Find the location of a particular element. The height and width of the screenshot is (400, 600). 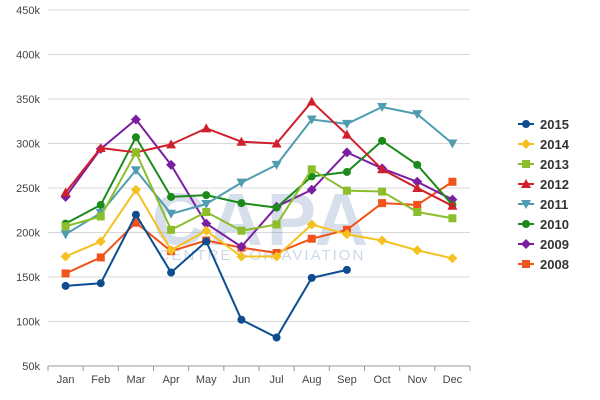

y-tick-label: 450k is located at coordinates (28, 11).